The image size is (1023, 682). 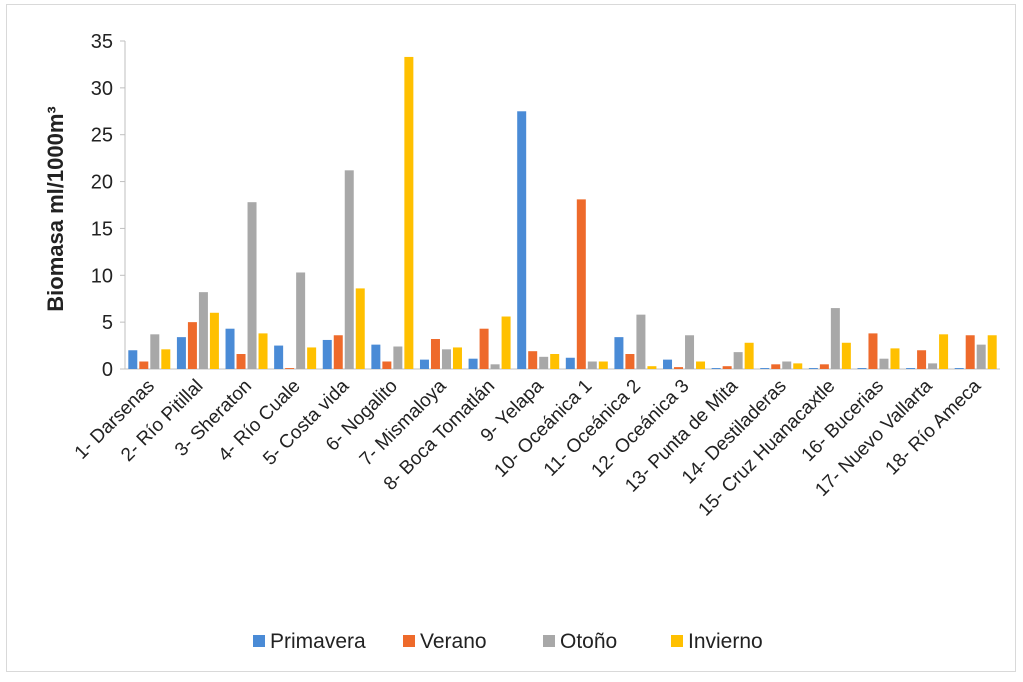 I want to click on legend-label: Otoño, so click(x=588, y=641).